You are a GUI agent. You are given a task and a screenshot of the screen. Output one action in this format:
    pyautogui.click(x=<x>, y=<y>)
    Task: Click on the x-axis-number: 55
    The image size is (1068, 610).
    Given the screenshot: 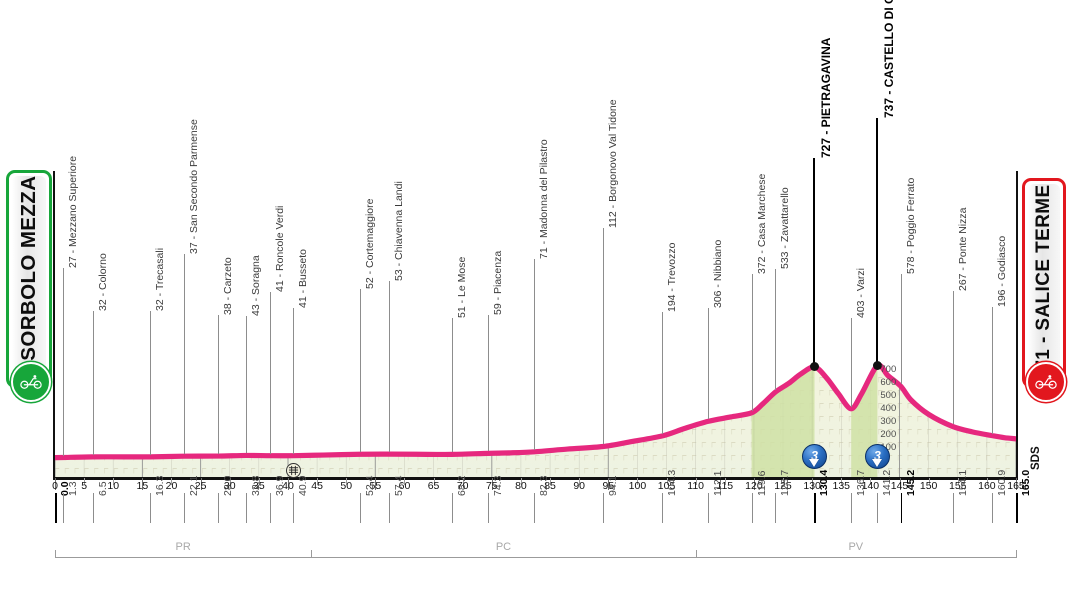 What is the action you would take?
    pyautogui.click(x=375, y=486)
    